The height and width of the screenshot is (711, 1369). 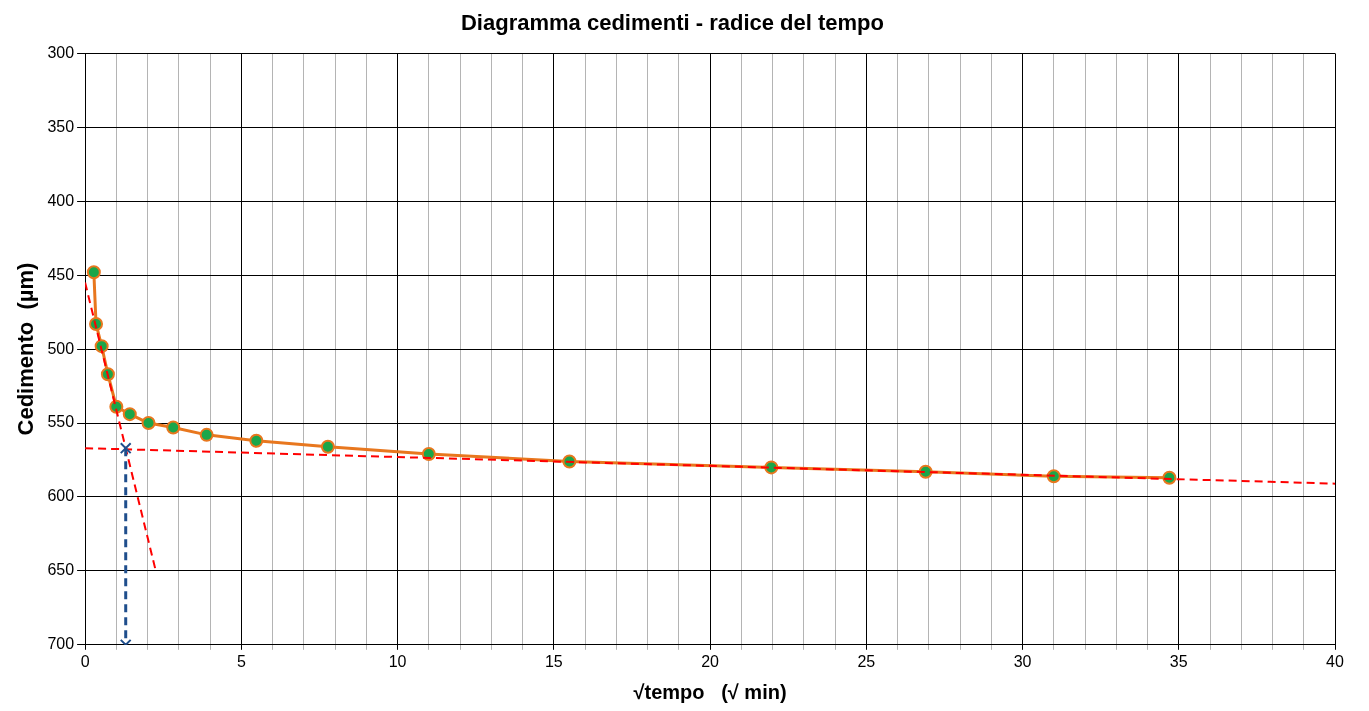 What do you see at coordinates (61, 570) in the screenshot?
I see `y-tick-label: 650` at bounding box center [61, 570].